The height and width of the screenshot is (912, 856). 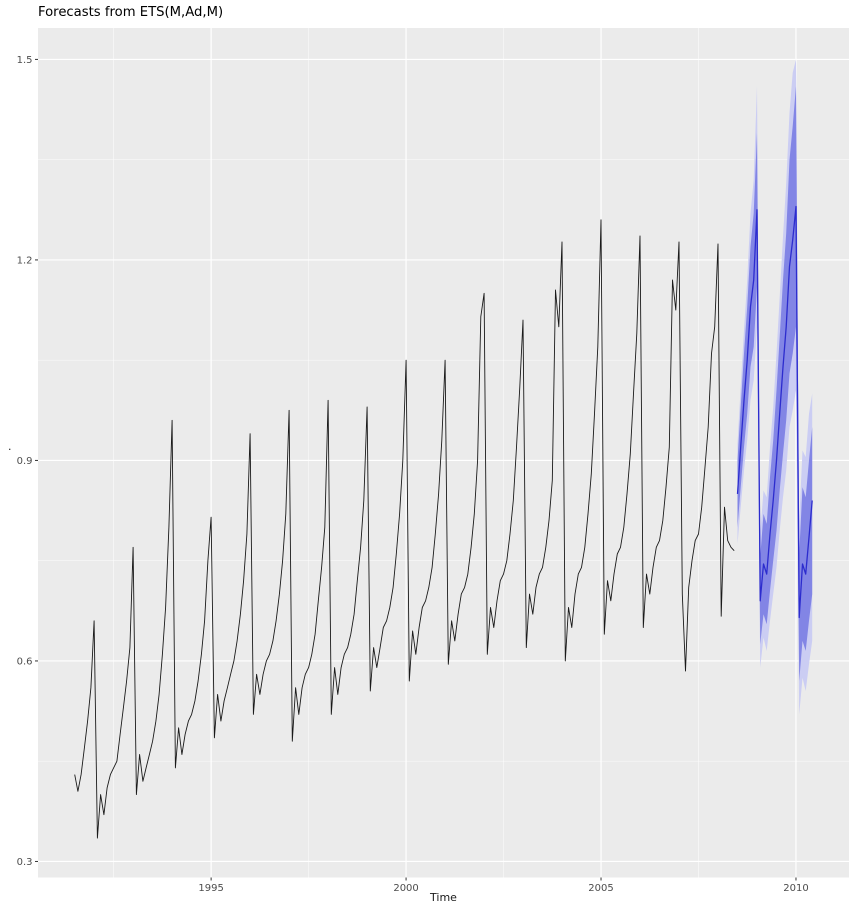 What do you see at coordinates (795, 888) in the screenshot?
I see `x-tick-label: 2010` at bounding box center [795, 888].